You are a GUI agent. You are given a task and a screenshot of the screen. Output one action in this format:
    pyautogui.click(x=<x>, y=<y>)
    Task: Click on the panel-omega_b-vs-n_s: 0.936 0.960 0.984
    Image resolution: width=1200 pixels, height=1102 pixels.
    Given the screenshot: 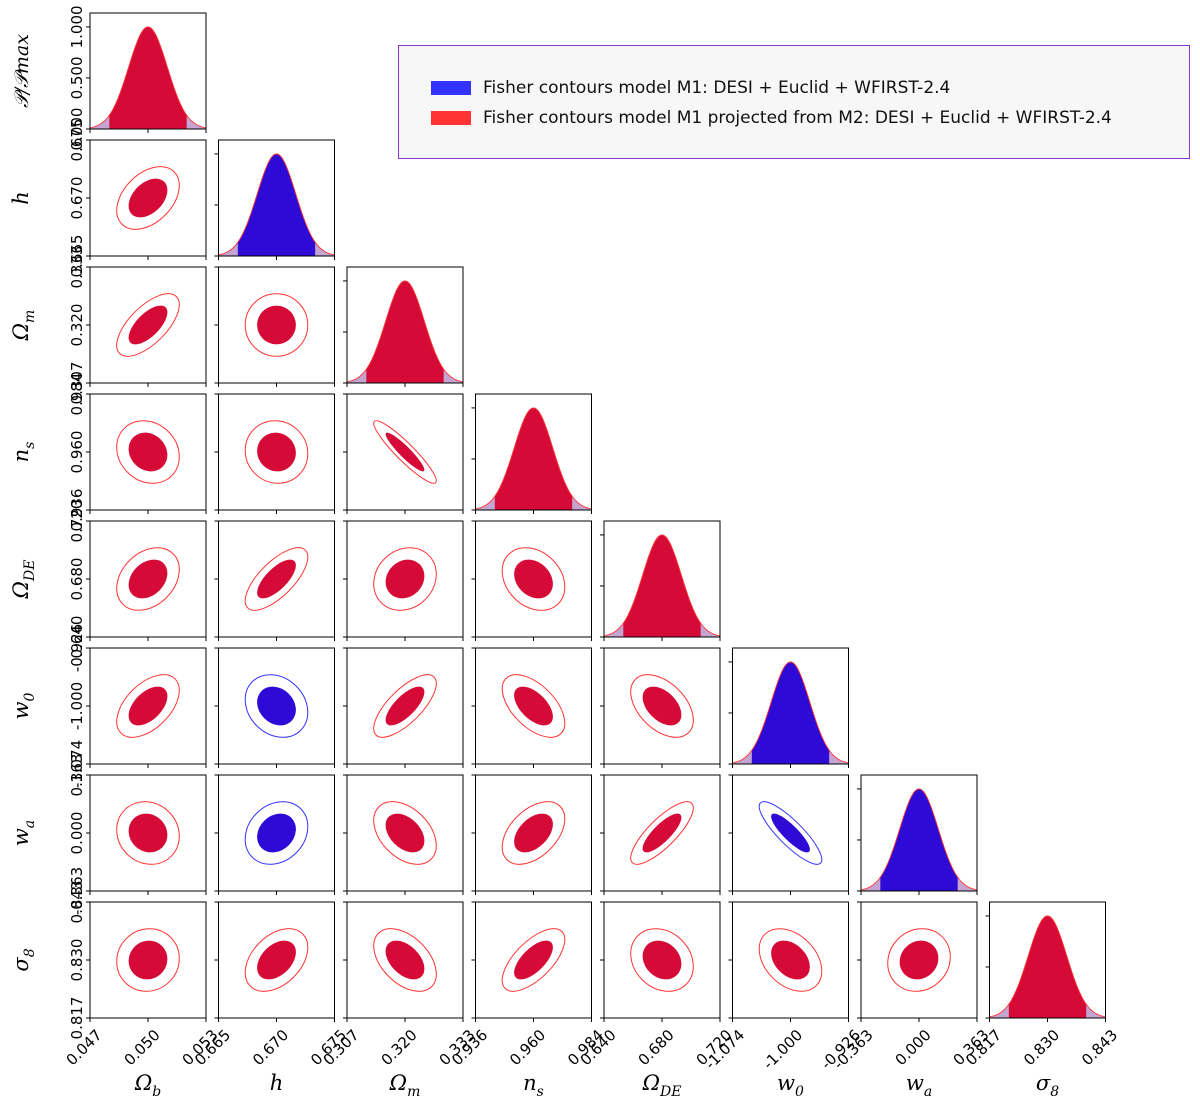 What is the action you would take?
    pyautogui.click(x=137, y=452)
    